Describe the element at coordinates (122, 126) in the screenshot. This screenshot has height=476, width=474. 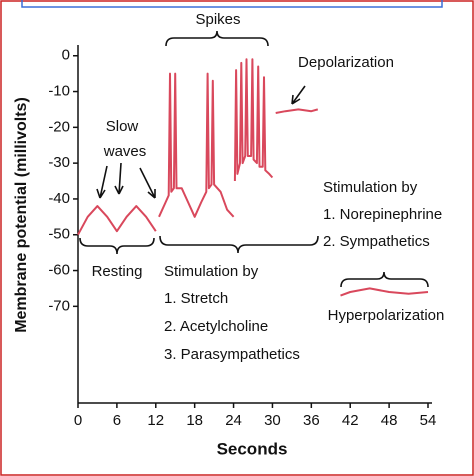
I see `annotation: Slow` at that location.